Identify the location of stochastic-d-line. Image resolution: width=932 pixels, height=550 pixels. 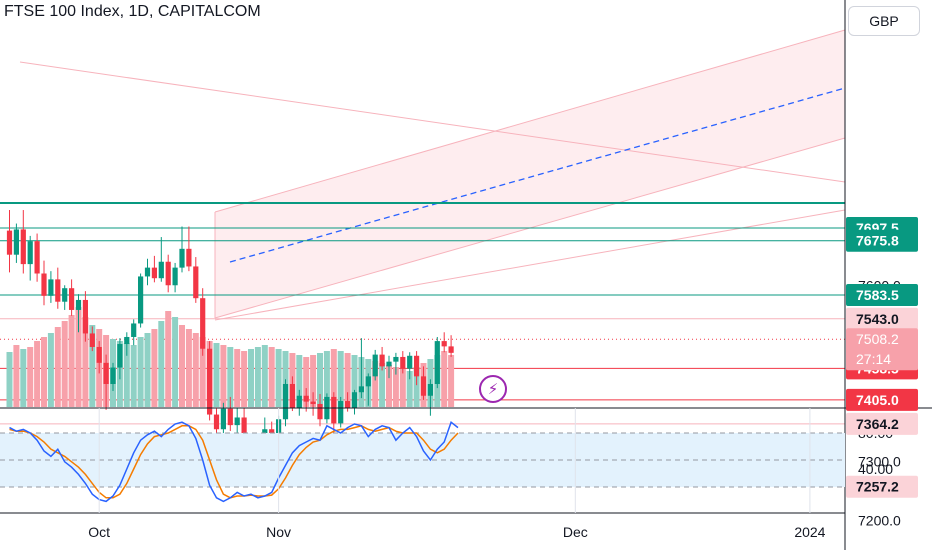
(234, 462).